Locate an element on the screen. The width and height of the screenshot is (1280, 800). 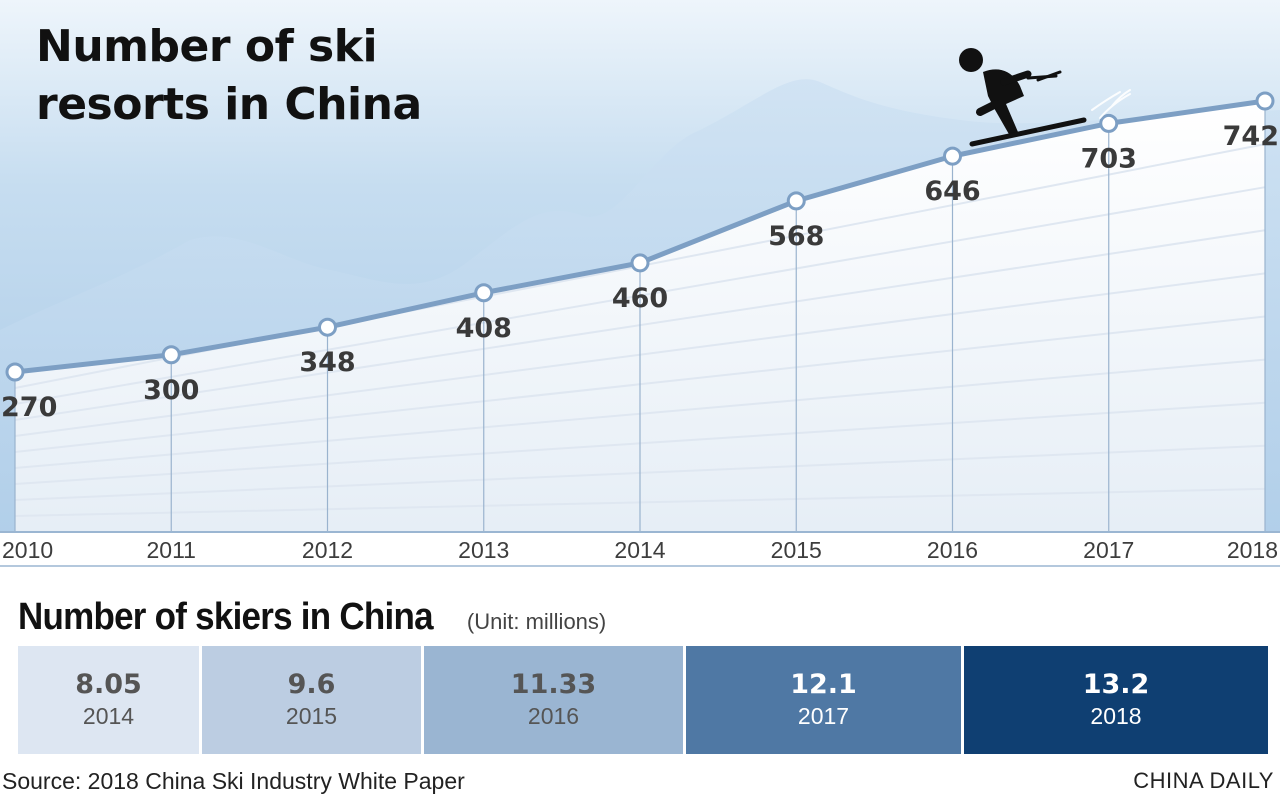
year-labels: 2010 2011 2012 2013 2014 2015 2016 2017 2018 is located at coordinates (640, 550).